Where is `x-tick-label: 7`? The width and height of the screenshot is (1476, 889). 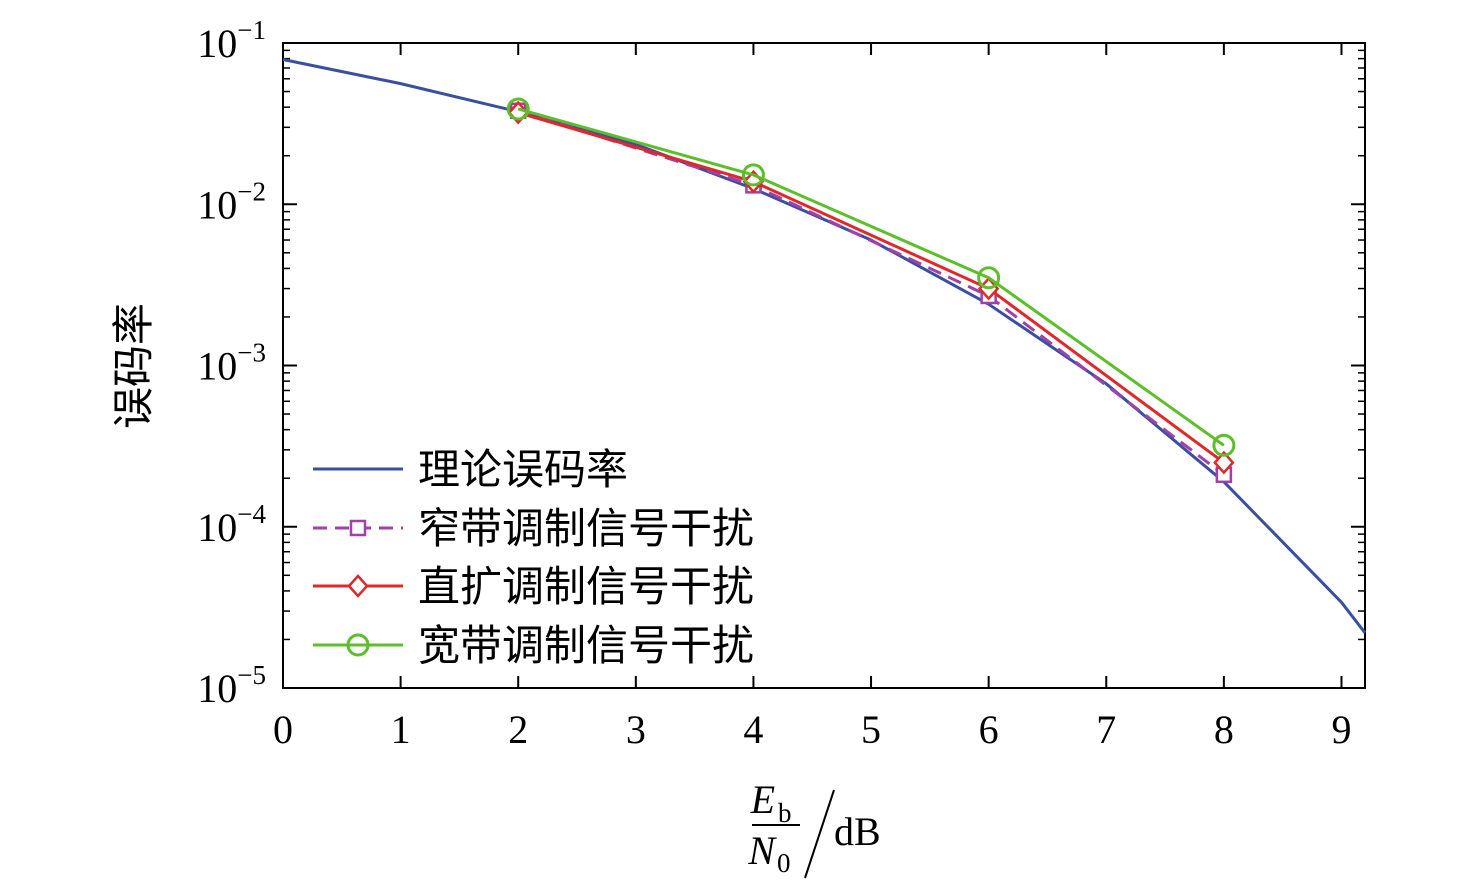
x-tick-label: 7 is located at coordinates (1106, 729).